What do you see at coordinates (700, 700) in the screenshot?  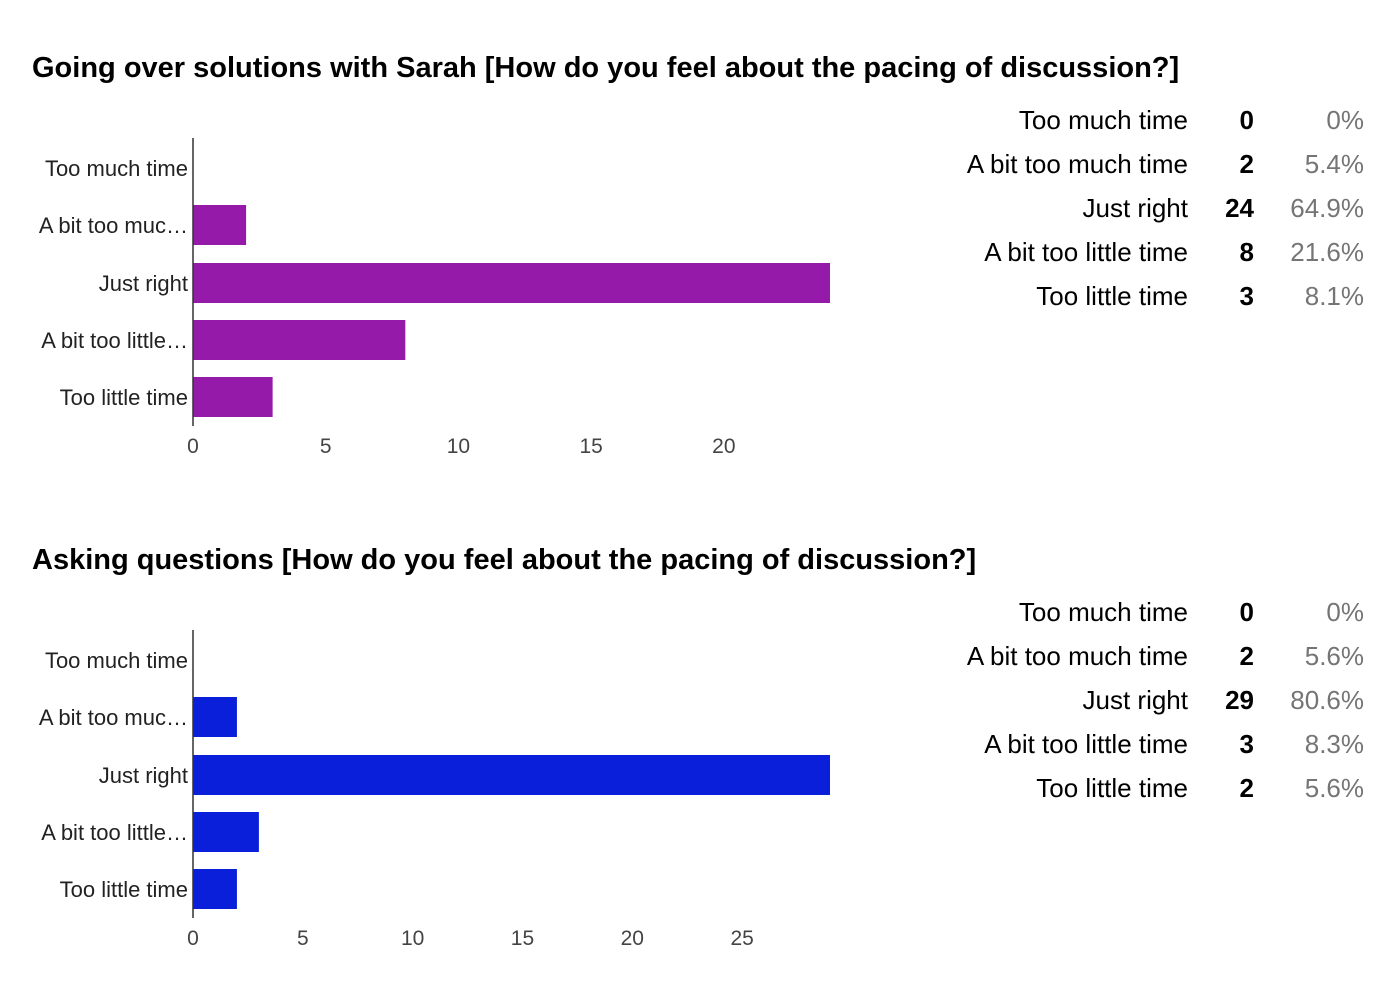 I see `summary-row: Just right 29 80.6%` at bounding box center [700, 700].